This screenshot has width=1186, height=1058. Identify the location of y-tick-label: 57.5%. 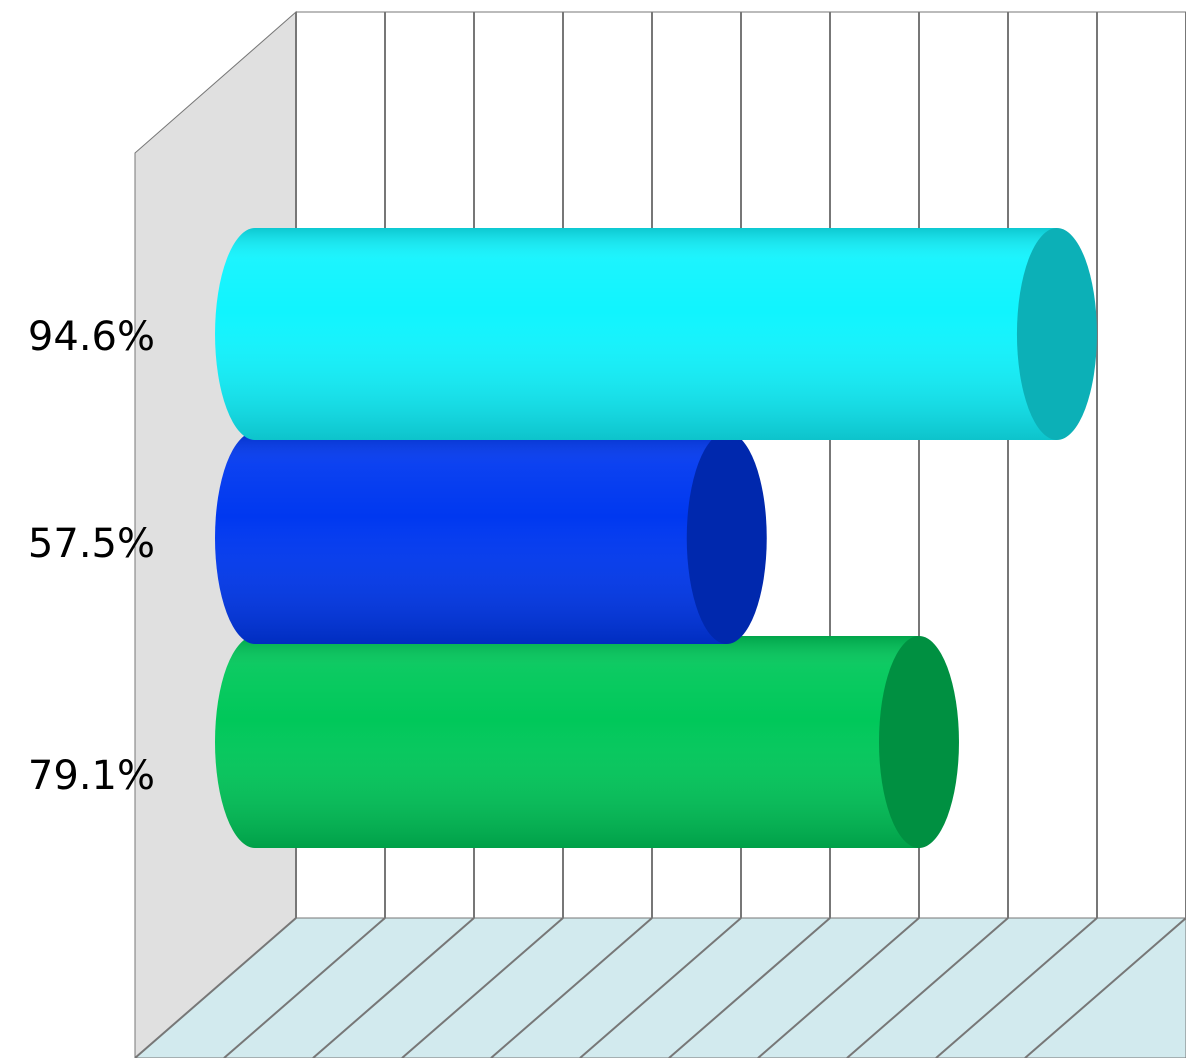
(91, 544).